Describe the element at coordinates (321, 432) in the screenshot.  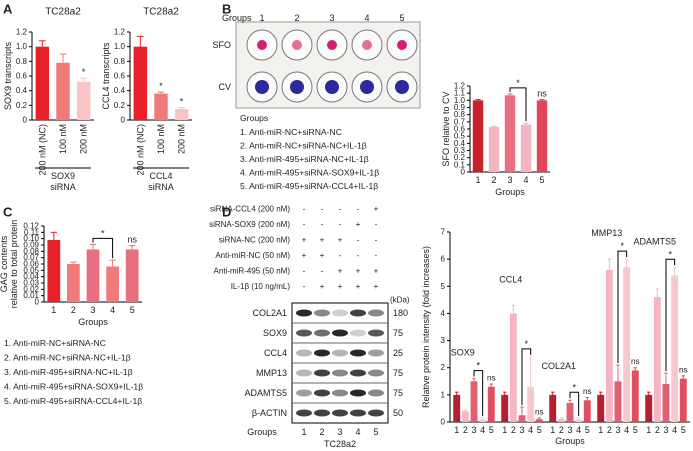
I see `lane-label: 2` at that location.